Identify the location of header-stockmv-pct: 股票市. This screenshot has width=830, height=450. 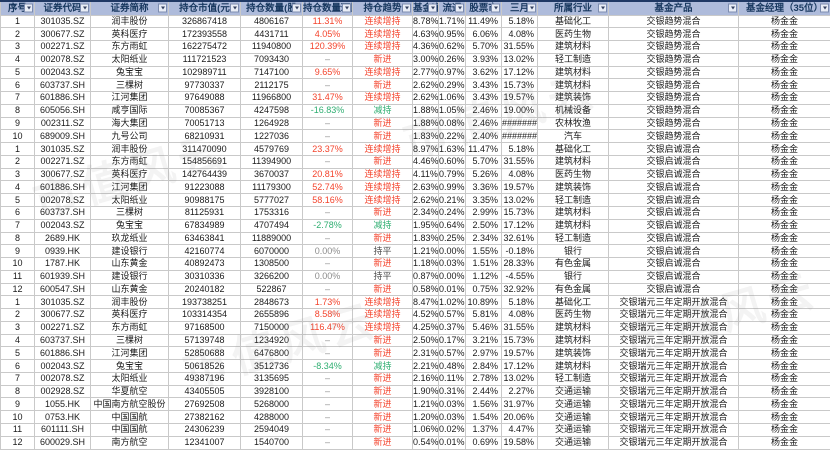
(483, 8).